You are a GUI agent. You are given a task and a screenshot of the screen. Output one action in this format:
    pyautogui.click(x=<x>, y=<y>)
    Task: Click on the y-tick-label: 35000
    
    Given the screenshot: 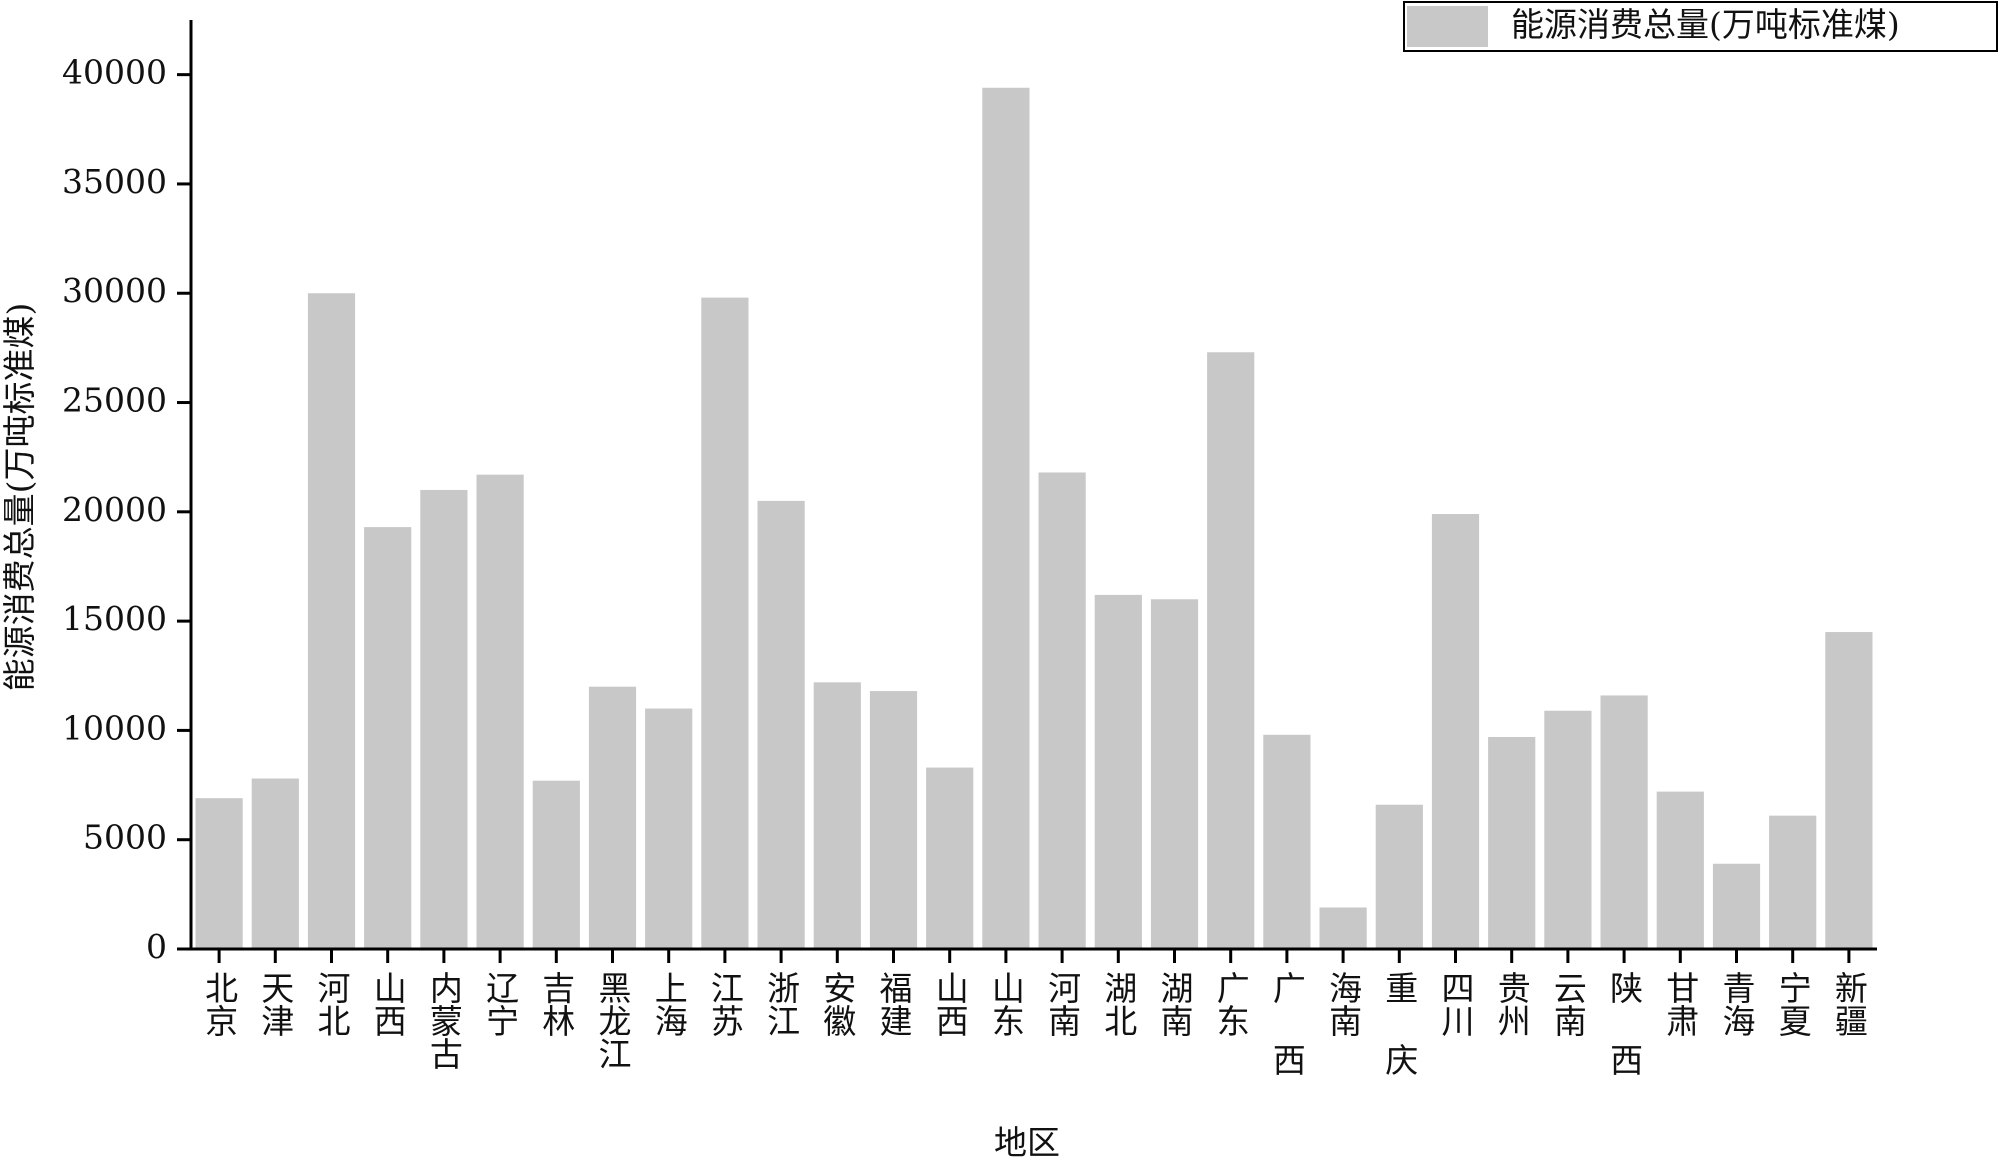 What is the action you would take?
    pyautogui.click(x=114, y=181)
    